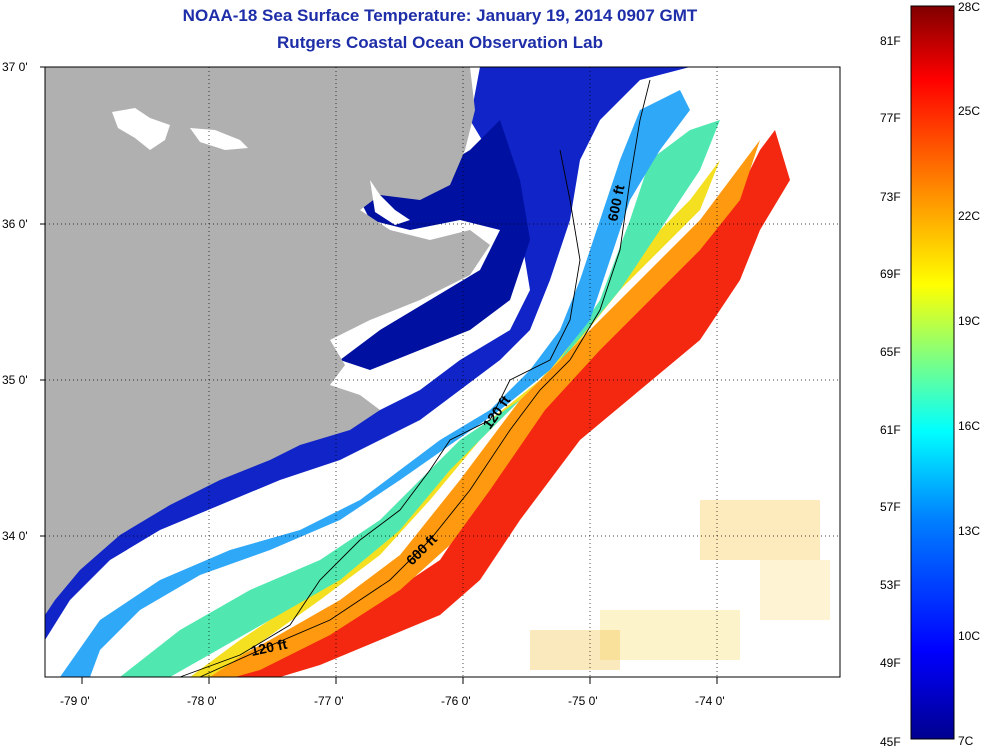 Image resolution: width=984 pixels, height=754 pixels. Describe the element at coordinates (15, 536) in the screenshot. I see `lat-label-34: 34 0'` at that location.